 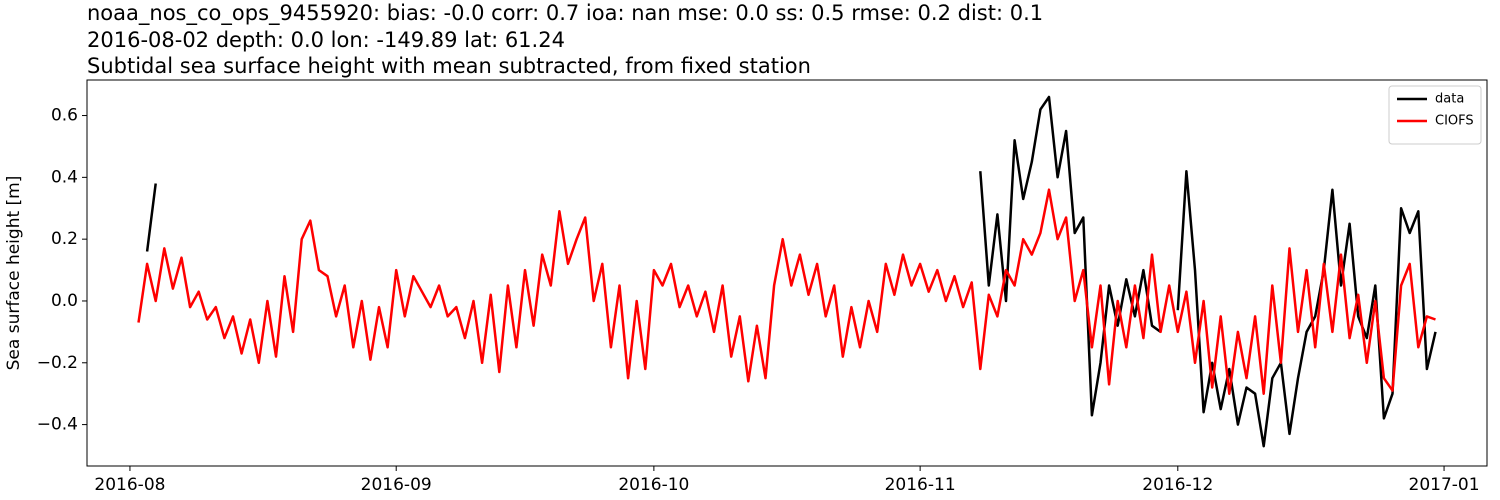 What do you see at coordinates (1449, 99) in the screenshot?
I see `legend-label: data` at bounding box center [1449, 99].